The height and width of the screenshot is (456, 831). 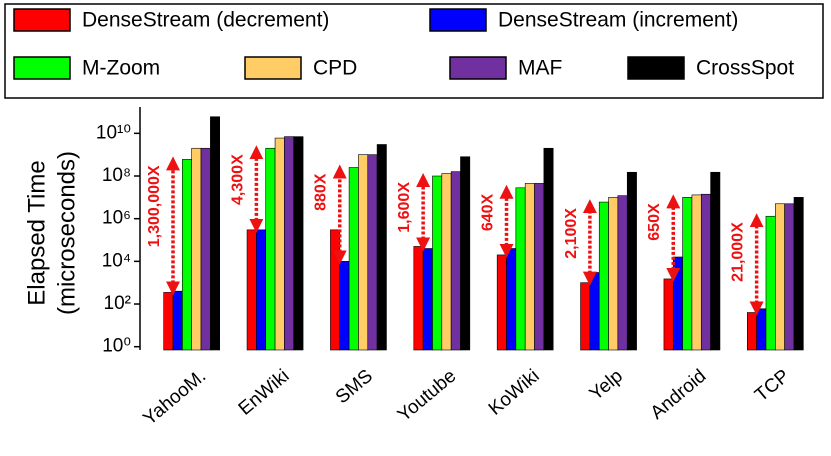 I want to click on x-tick-label: TCP, so click(x=772, y=386).